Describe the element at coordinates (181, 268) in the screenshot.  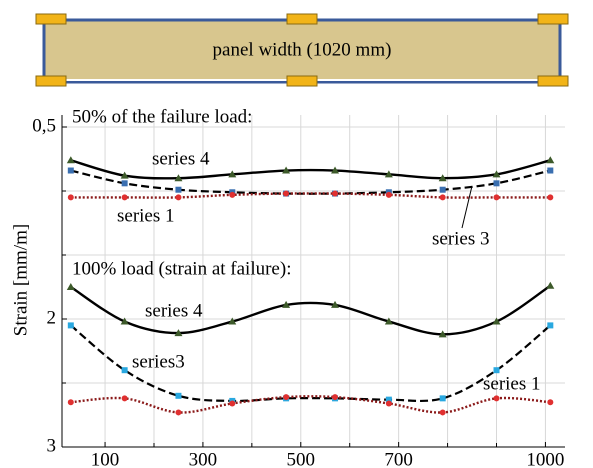
I see `group-title: 100% load (strain at failure):` at that location.